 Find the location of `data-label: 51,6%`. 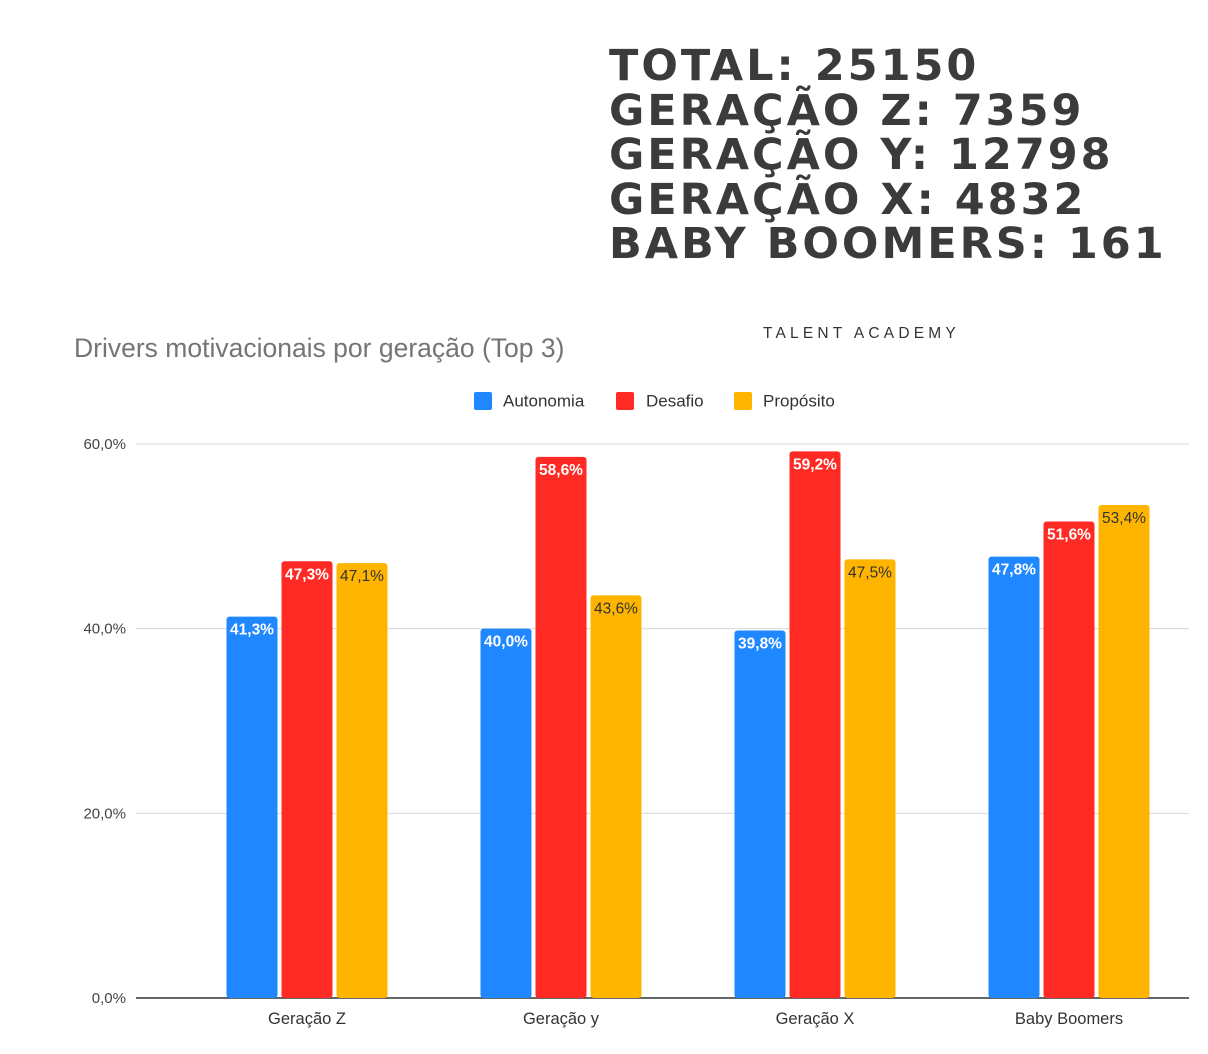

data-label: 51,6% is located at coordinates (1069, 535).